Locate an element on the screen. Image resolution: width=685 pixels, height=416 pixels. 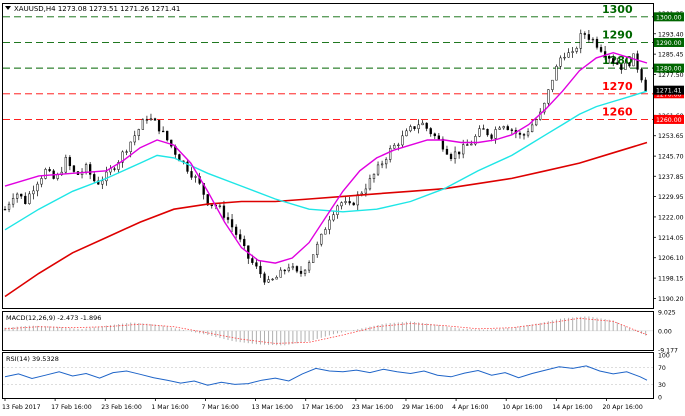
level-badge-text: 1280.00 is located at coordinates (669, 69).